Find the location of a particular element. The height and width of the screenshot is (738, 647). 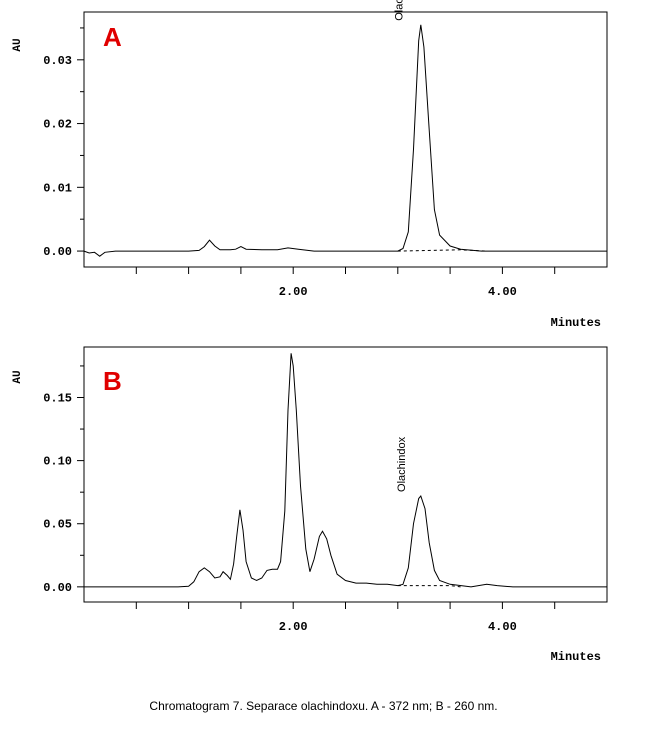

y-tick-label: 0.02 is located at coordinates (57, 125).